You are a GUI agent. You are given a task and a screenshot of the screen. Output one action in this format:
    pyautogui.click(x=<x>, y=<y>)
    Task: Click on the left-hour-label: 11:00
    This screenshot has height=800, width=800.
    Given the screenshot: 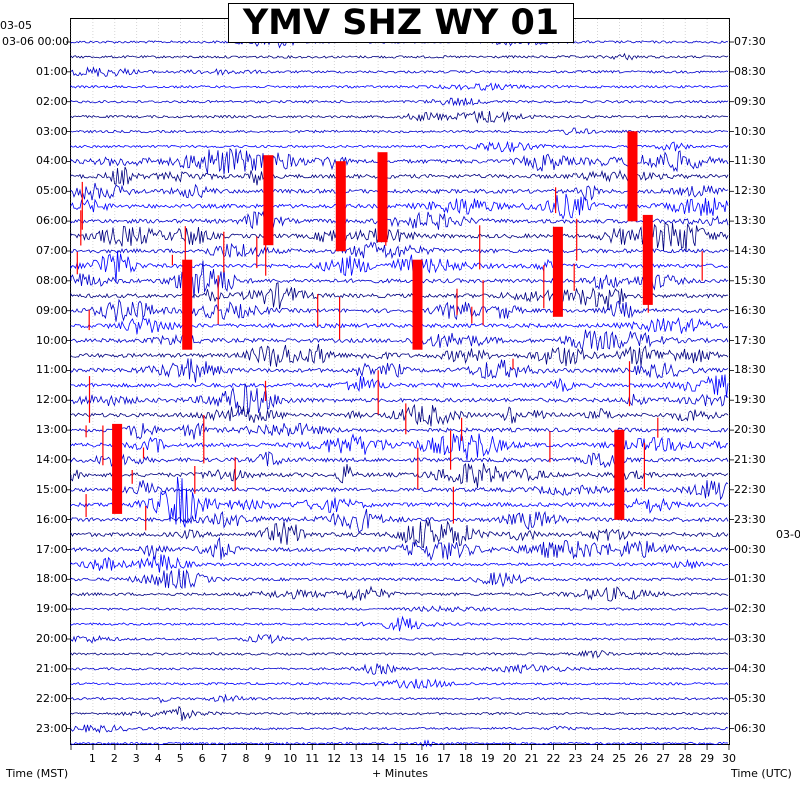 What is the action you would take?
    pyautogui.click(x=52, y=370)
    